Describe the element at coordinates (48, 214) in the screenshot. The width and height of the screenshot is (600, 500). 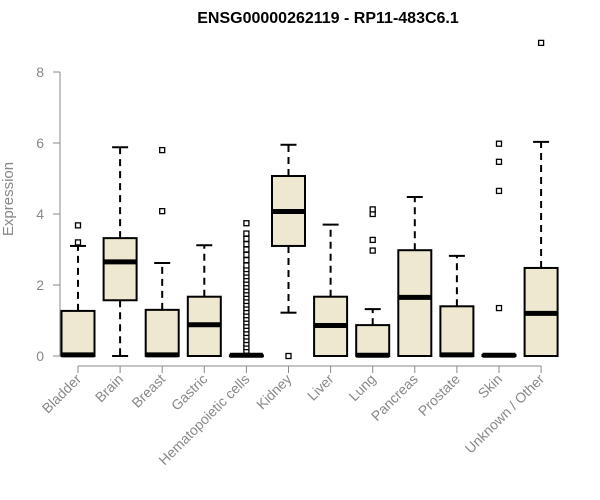
I see `y-axis: 0 2 4 6 8` at that location.